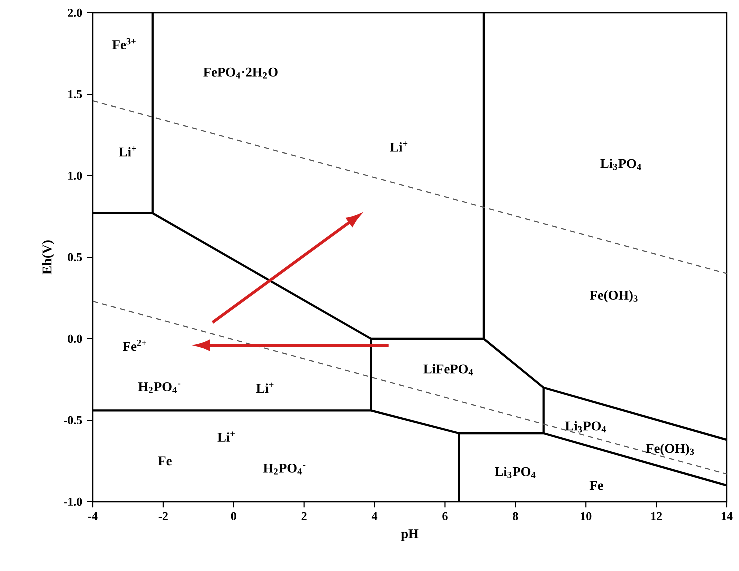 The height and width of the screenshot is (571, 739). I want to click on x-tick-label: 14, so click(727, 516).